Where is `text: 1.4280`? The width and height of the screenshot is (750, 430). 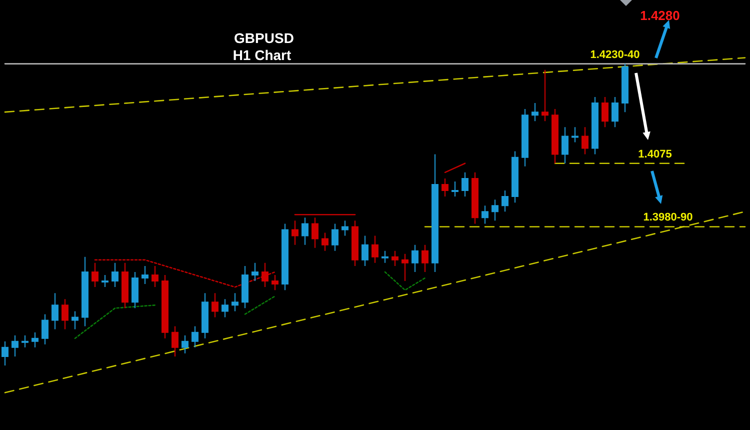 text: 1.4280 is located at coordinates (660, 15).